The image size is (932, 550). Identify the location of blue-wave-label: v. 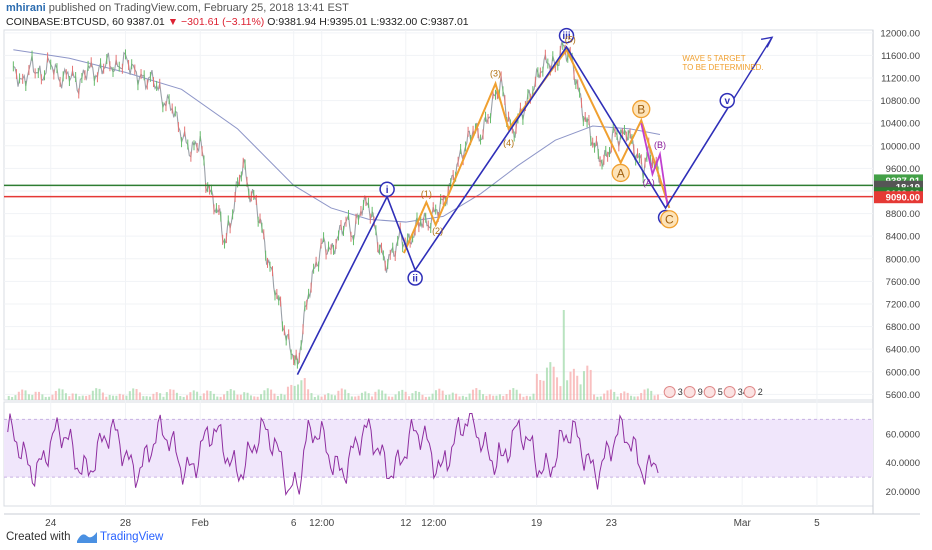
(727, 100).